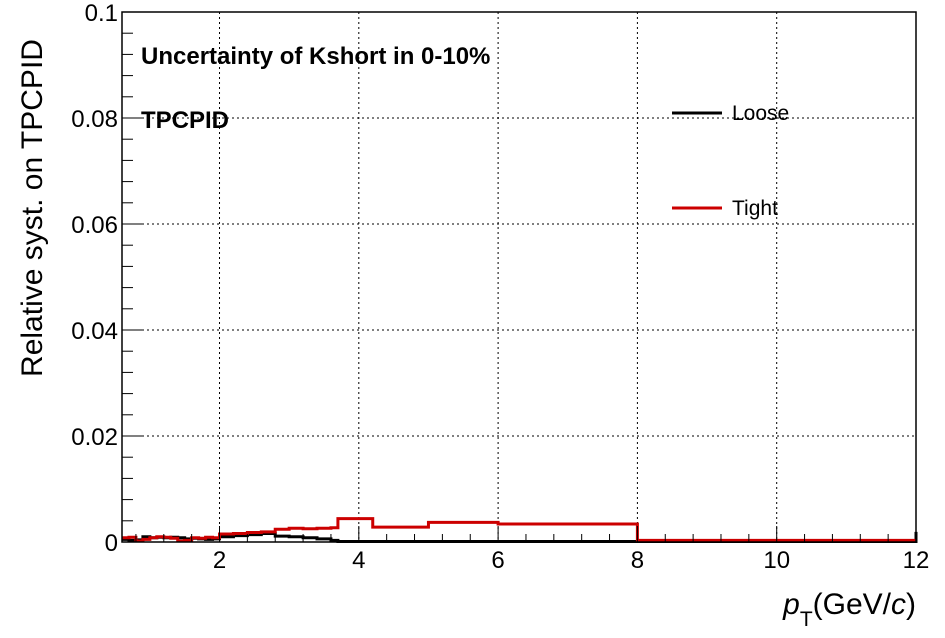 The width and height of the screenshot is (945, 638). Describe the element at coordinates (94, 225) in the screenshot. I see `y-tick-label: 0.06` at that location.